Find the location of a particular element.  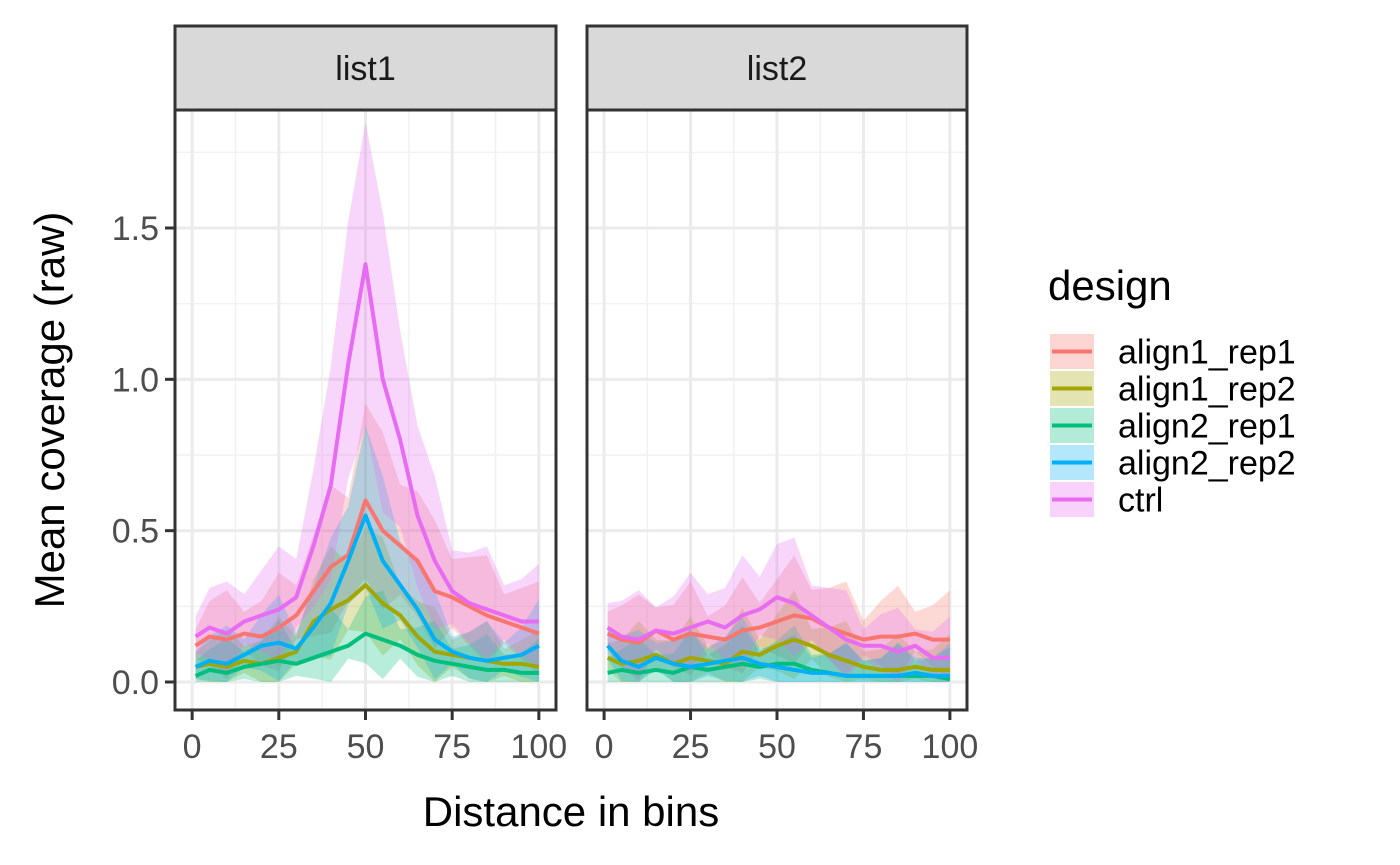

legend-label: align1_rep2 is located at coordinates (1207, 390).